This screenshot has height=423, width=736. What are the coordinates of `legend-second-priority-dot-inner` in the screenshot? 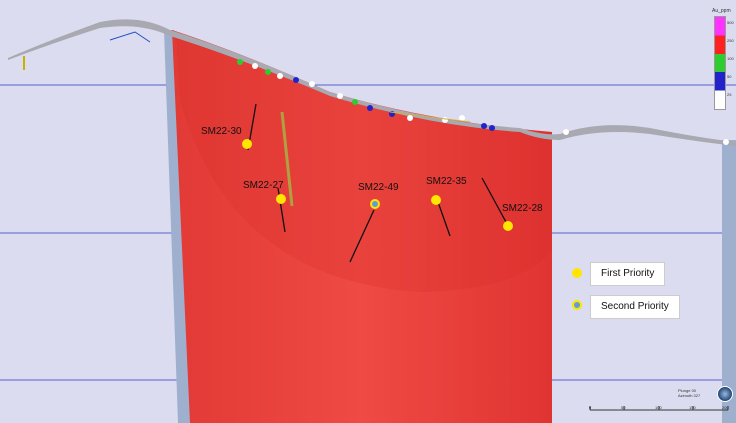 It's located at (577, 305).